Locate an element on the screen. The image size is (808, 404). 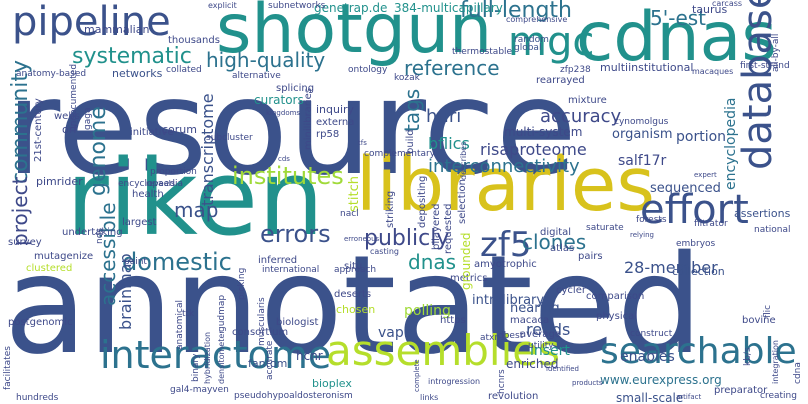
word: bilayered is located at coordinates (436, 227).